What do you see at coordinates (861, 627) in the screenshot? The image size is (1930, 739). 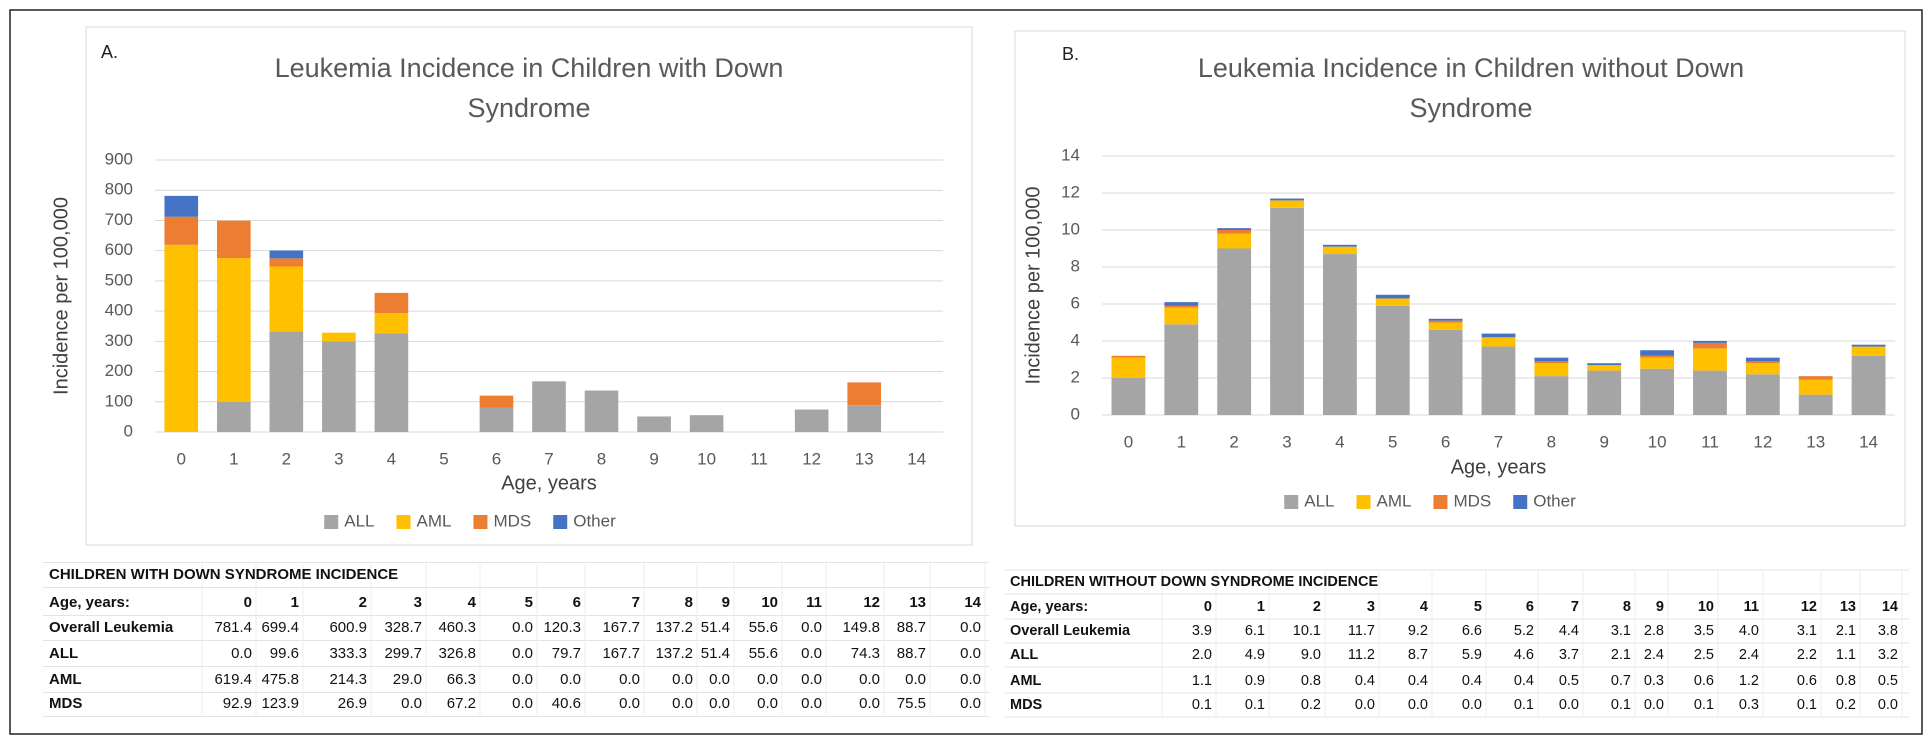 I see `table-cell: 149.8` at bounding box center [861, 627].